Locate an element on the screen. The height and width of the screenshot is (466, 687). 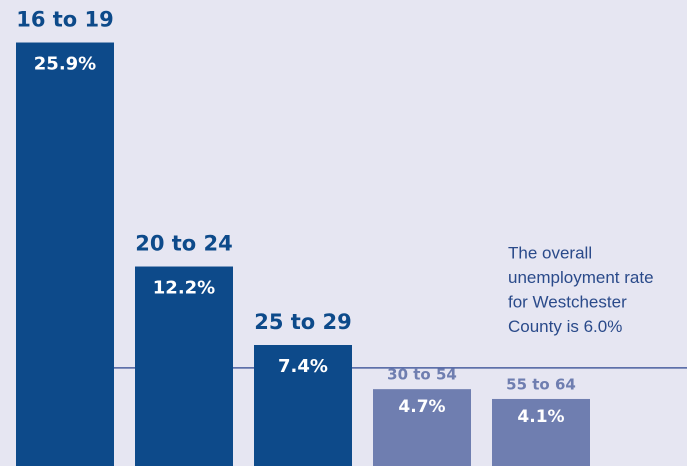
value-label: 4.1% is located at coordinates (540, 417).